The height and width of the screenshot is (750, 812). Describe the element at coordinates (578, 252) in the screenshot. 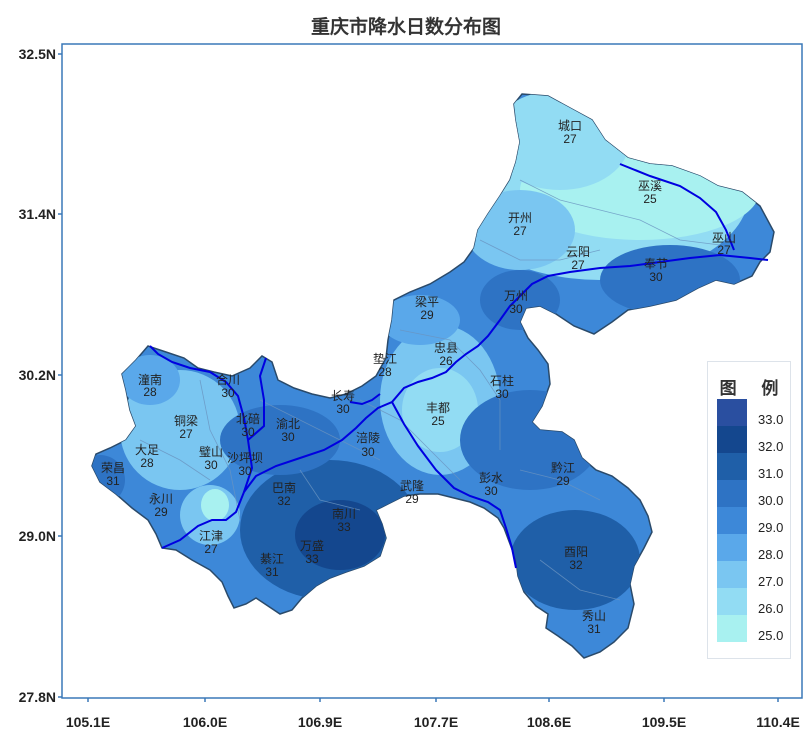

I see `station-name: 云阳` at that location.